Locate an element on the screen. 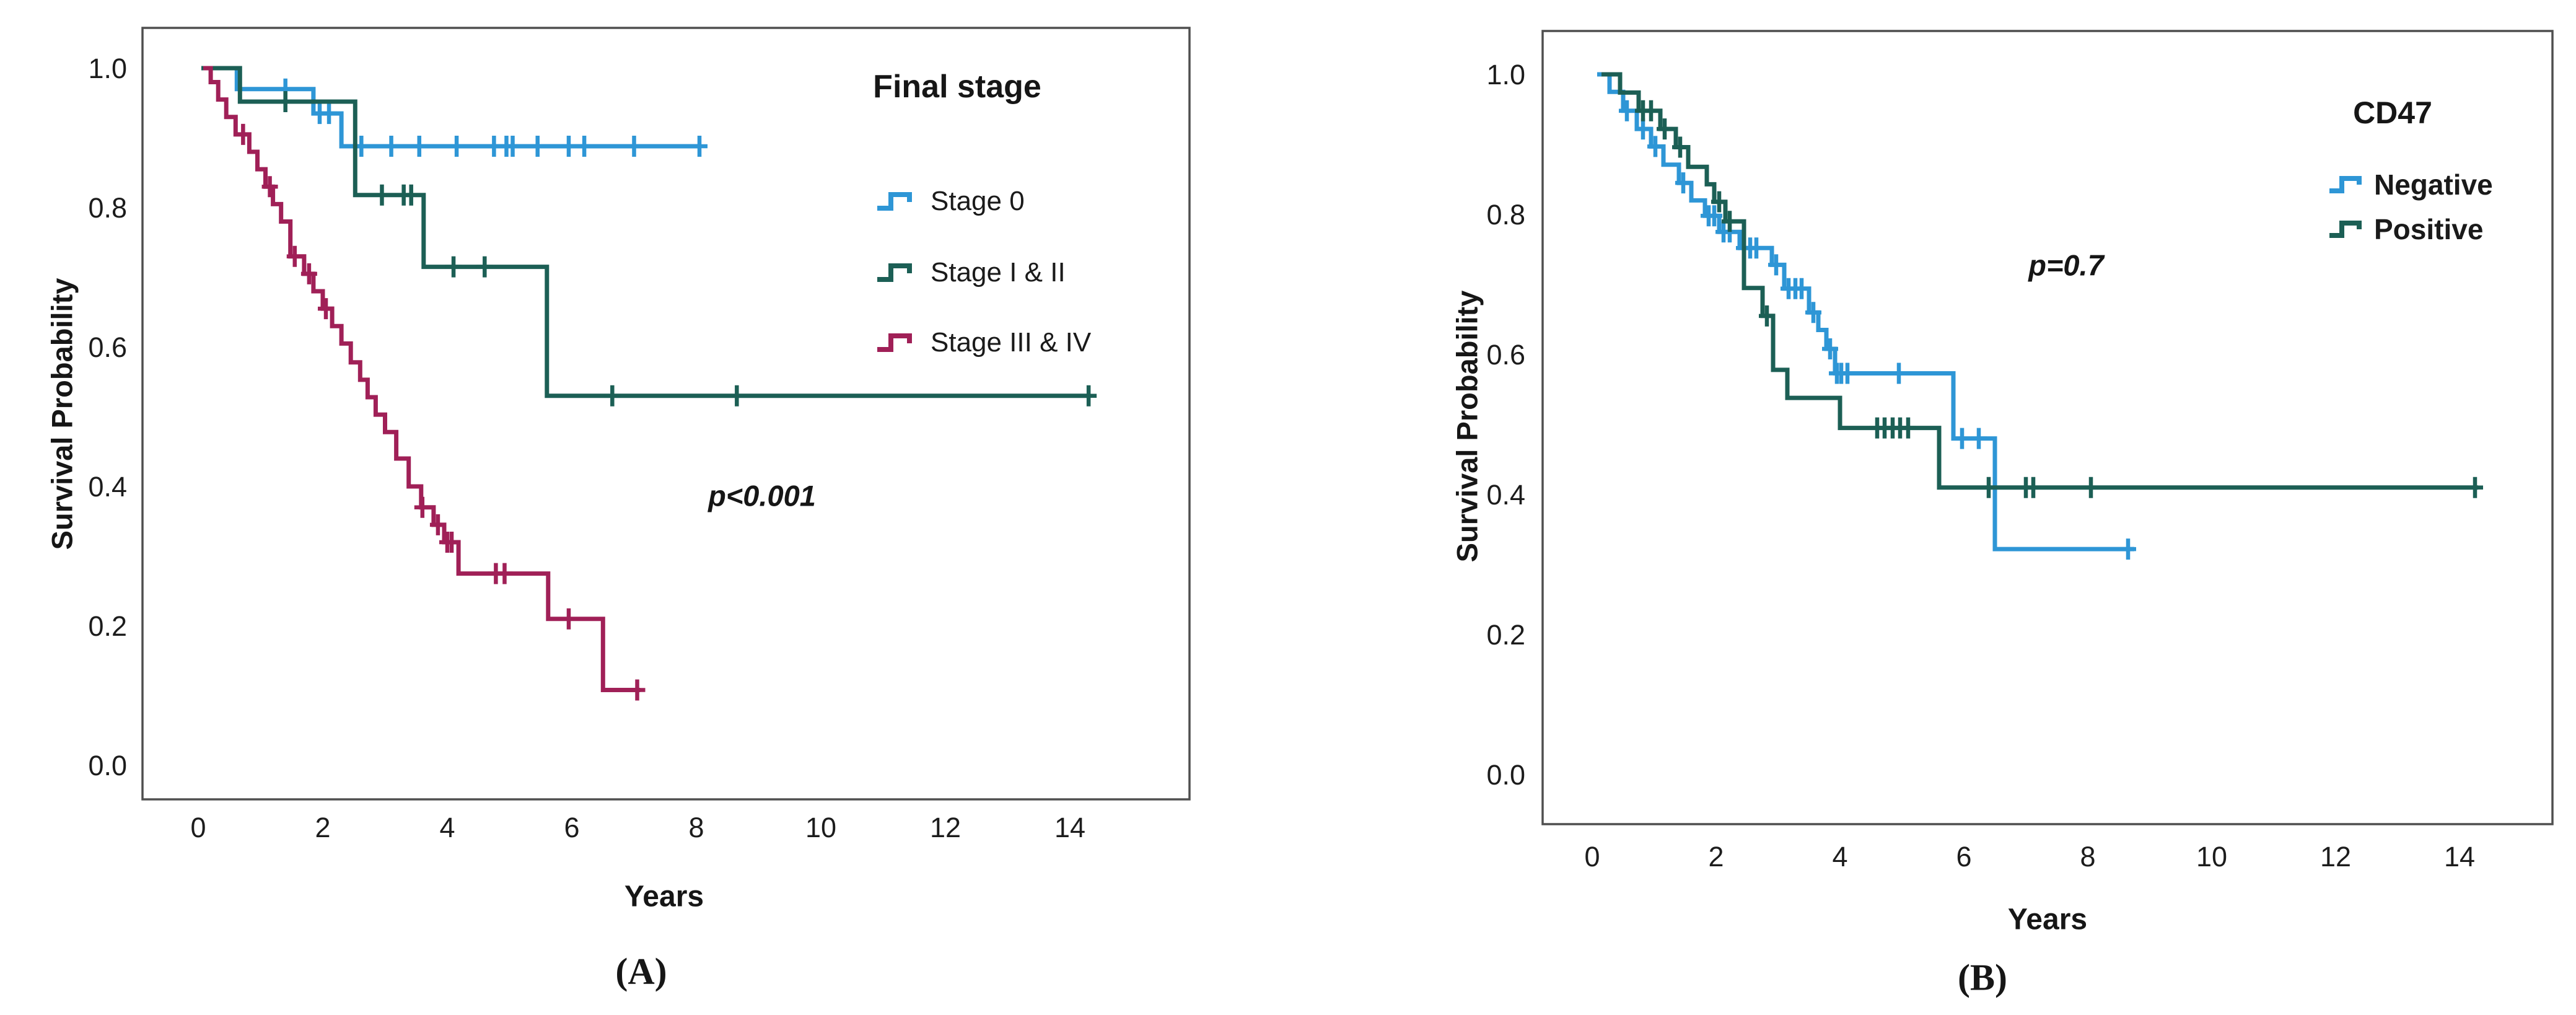  panel-a-x-axis-title: Years is located at coordinates (664, 896).